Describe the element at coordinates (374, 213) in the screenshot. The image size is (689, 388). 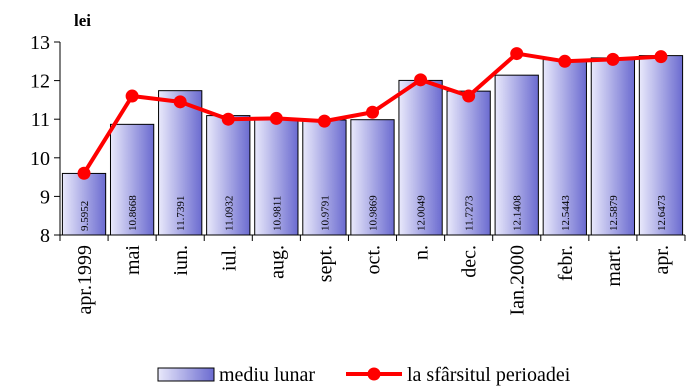
I see `bar-value-label: 10.9869` at that location.